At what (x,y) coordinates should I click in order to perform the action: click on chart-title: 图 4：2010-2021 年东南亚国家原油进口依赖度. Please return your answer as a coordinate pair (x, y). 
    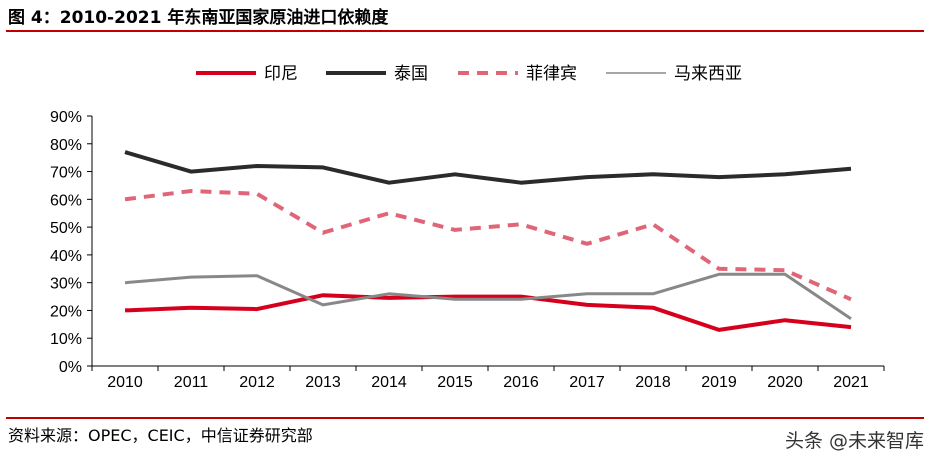
    Looking at the image, I should click on (198, 18).